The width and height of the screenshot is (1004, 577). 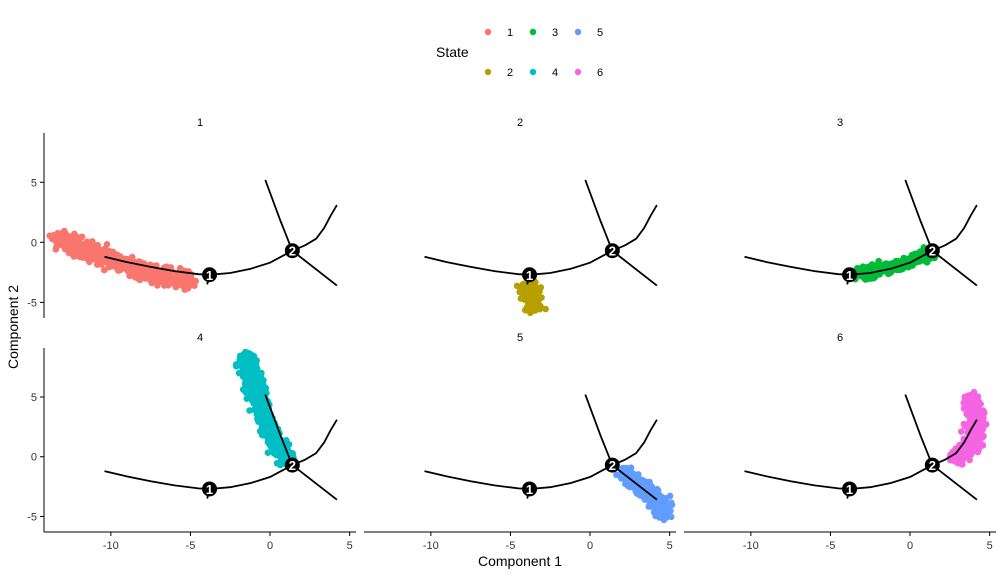 I want to click on panel-strip-4: 4, so click(x=200, y=338).